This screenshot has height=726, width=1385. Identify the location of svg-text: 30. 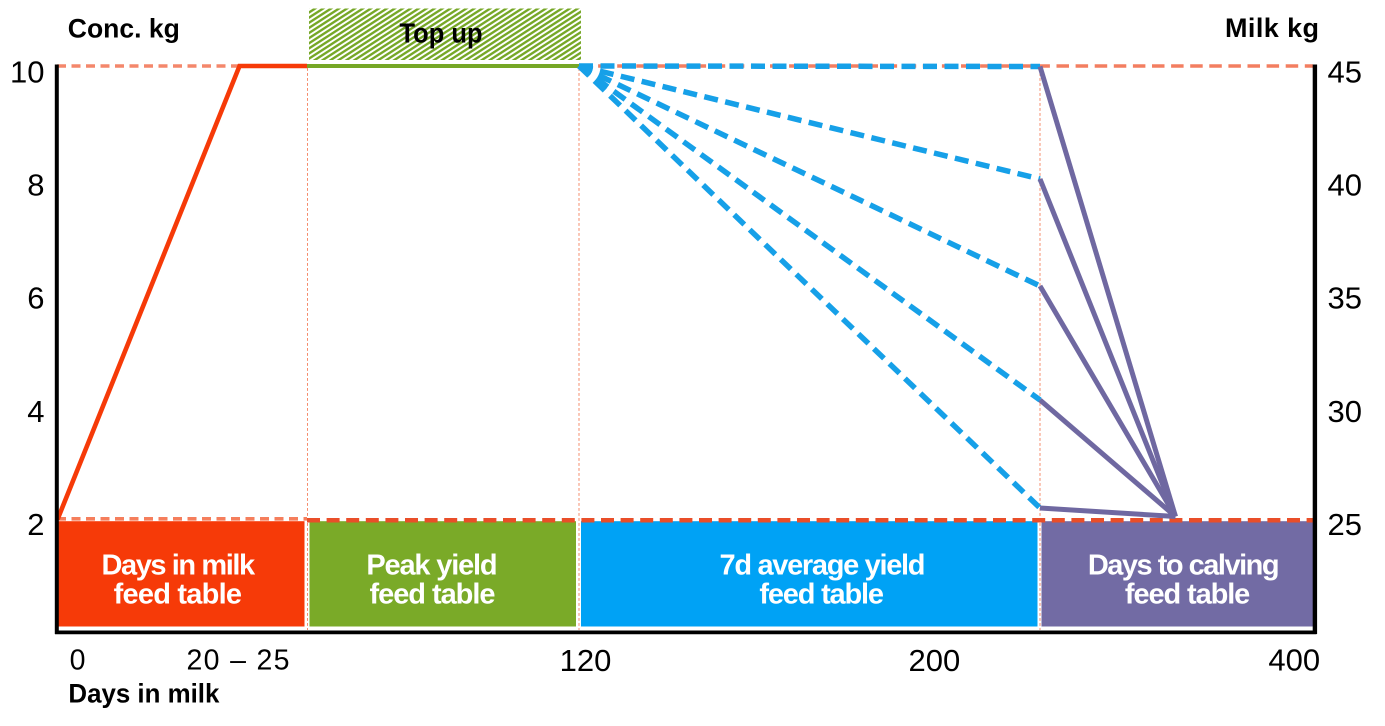
(1345, 411).